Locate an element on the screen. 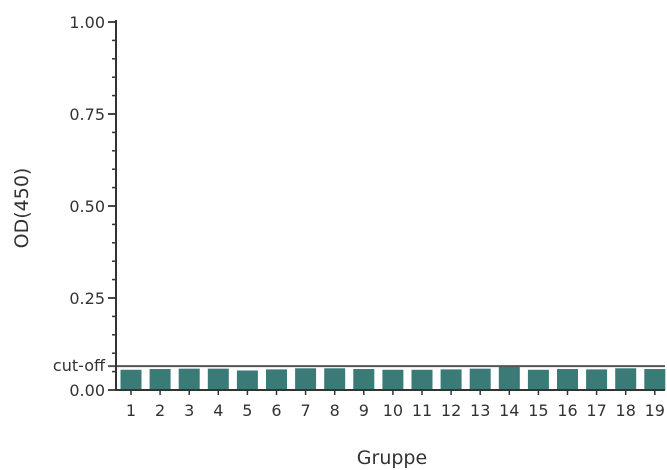  x-tick-label: 6 is located at coordinates (276, 410).